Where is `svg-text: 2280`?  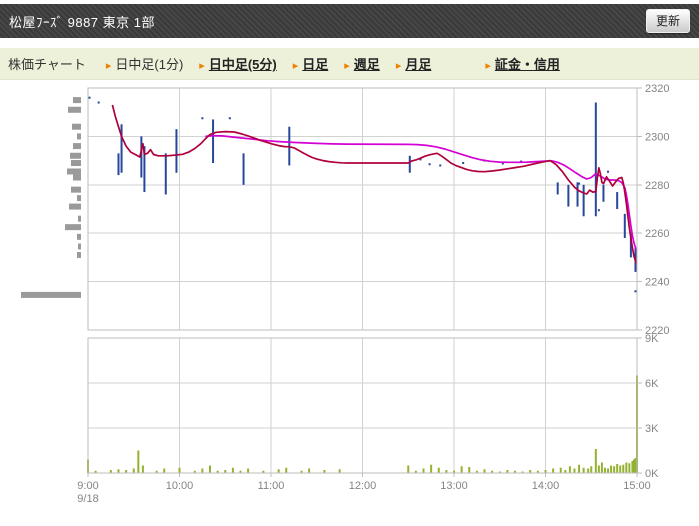
svg-text: 2280 is located at coordinates (657, 186).